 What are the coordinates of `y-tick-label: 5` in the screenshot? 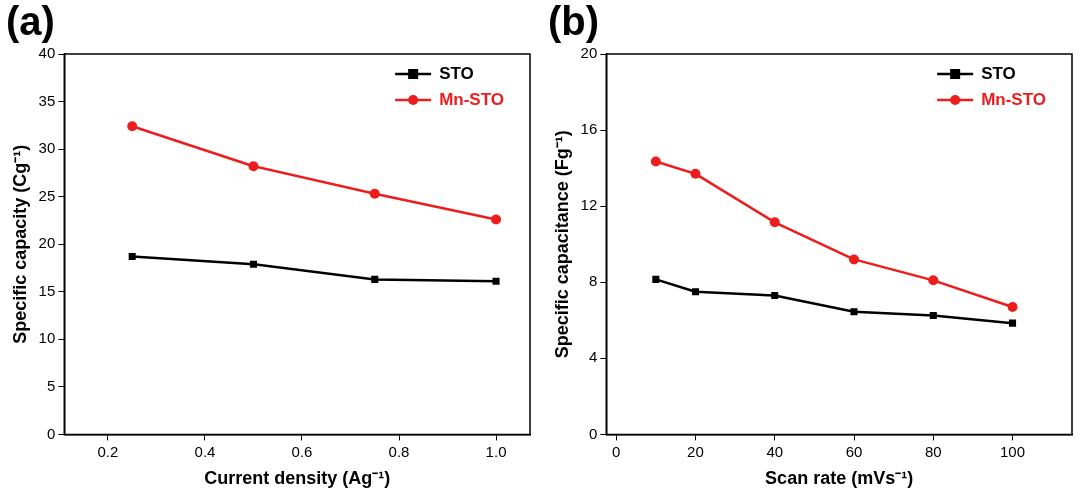 It's located at (51, 385).